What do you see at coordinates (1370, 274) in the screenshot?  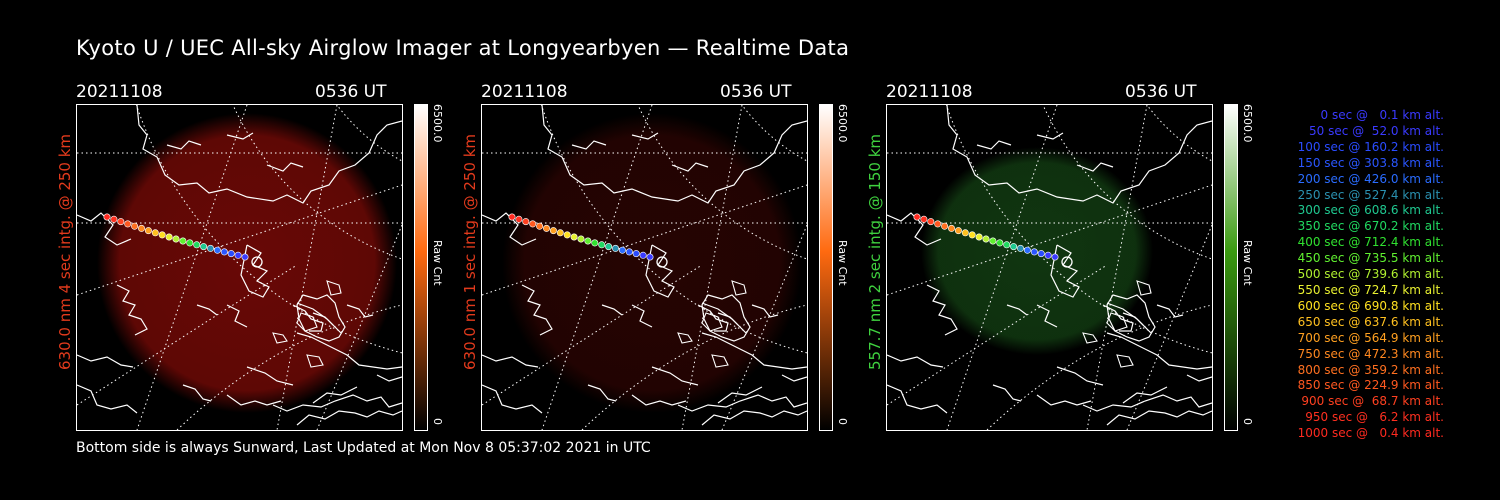 I see `legend-row: 500 sec @ 739.6 km alt.` at bounding box center [1370, 274].